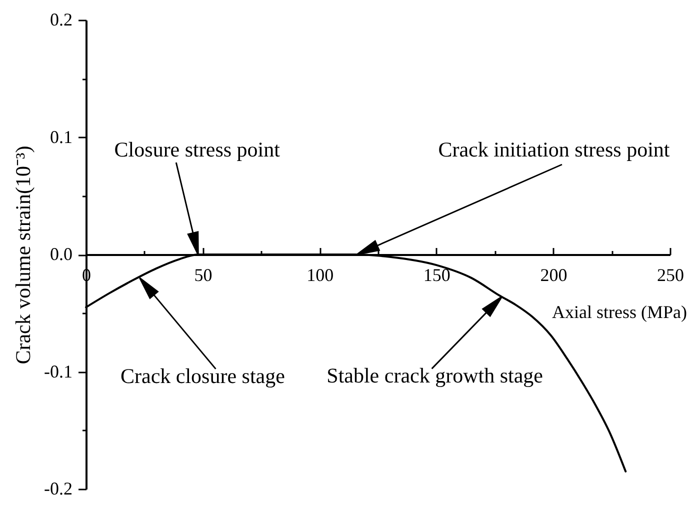 This screenshot has height=506, width=700. Describe the element at coordinates (203, 275) in the screenshot. I see `x-tick-label: 50` at that location.